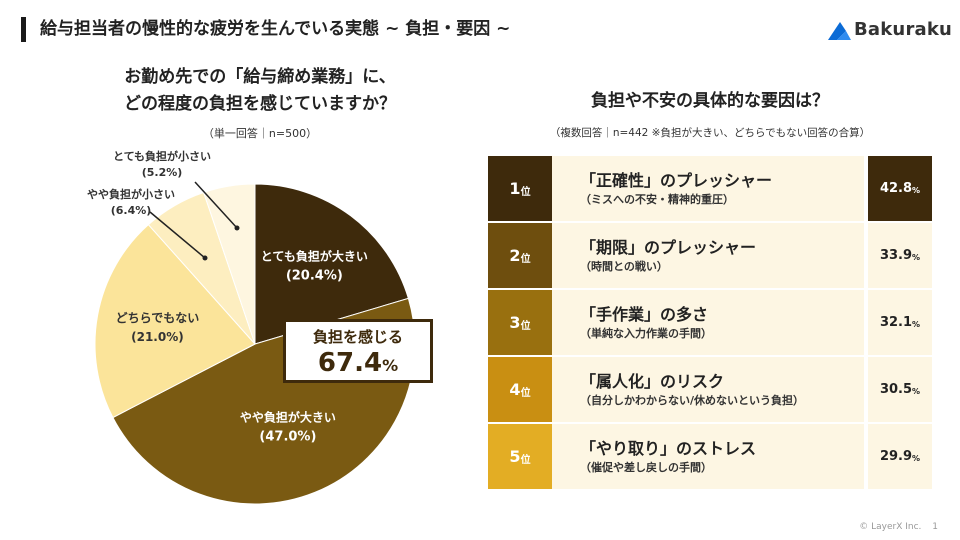 The height and width of the screenshot is (540, 960). Describe the element at coordinates (896, 389) in the screenshot. I see `percentage-value: 30.5` at that location.